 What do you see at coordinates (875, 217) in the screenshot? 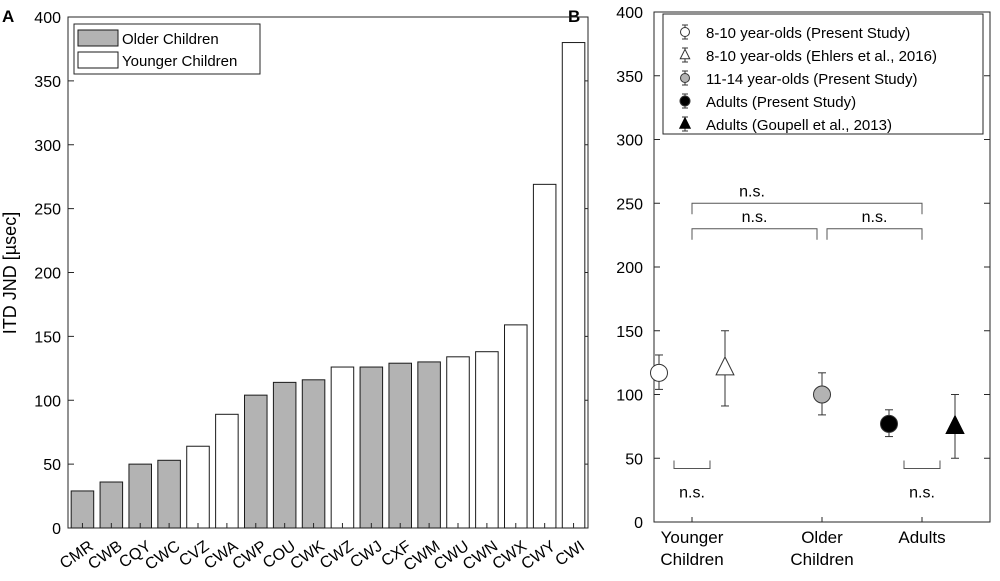
I see `annotation-2-label: n.s.` at bounding box center [875, 217].